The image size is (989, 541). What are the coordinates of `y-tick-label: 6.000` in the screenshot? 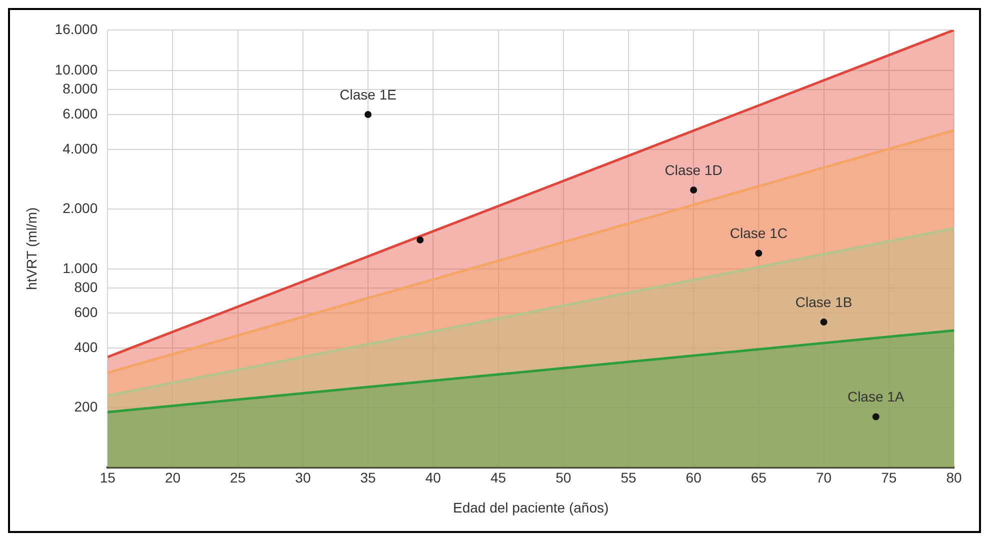 It's located at (80, 113).